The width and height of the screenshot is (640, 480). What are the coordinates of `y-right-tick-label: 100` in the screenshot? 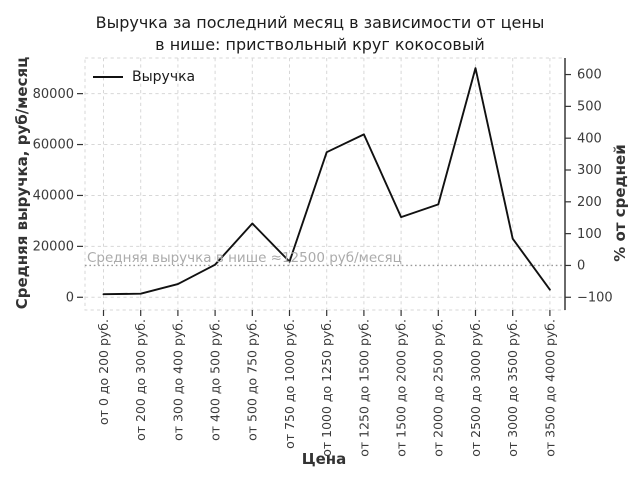 It's located at (589, 234).